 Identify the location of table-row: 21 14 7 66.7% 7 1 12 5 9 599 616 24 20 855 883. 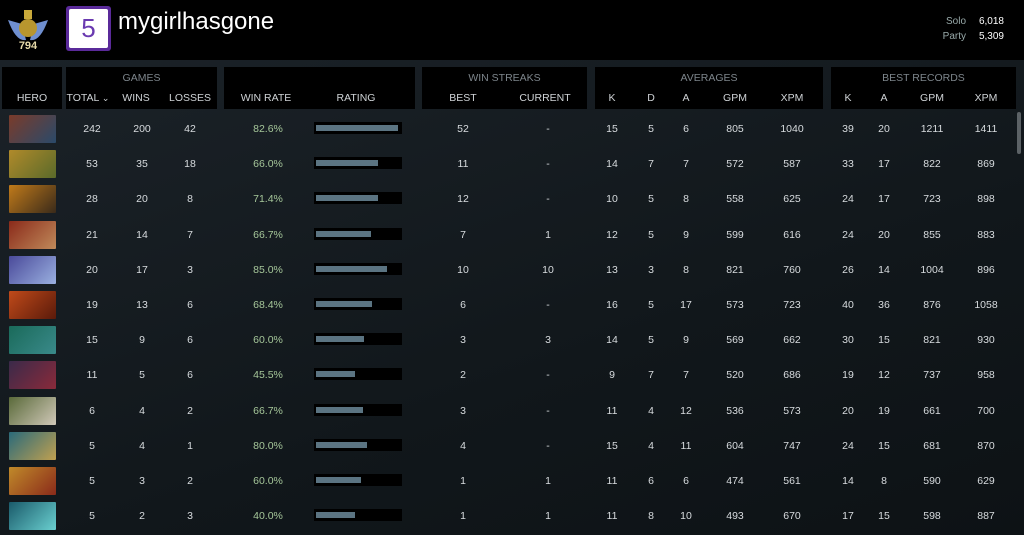
(508, 235).